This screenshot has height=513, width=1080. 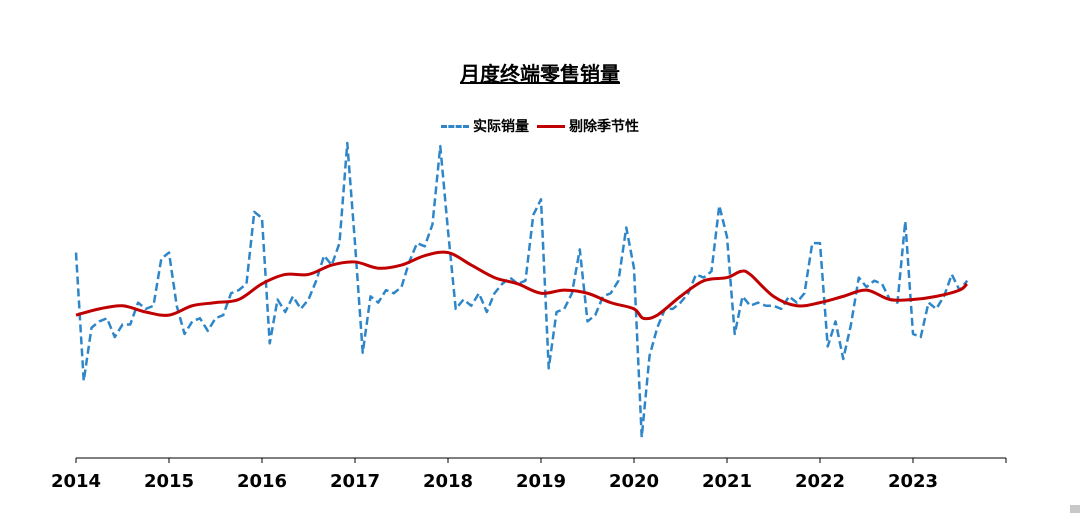 What do you see at coordinates (455, 126) in the screenshot?
I see `legend-swatch-actual` at bounding box center [455, 126].